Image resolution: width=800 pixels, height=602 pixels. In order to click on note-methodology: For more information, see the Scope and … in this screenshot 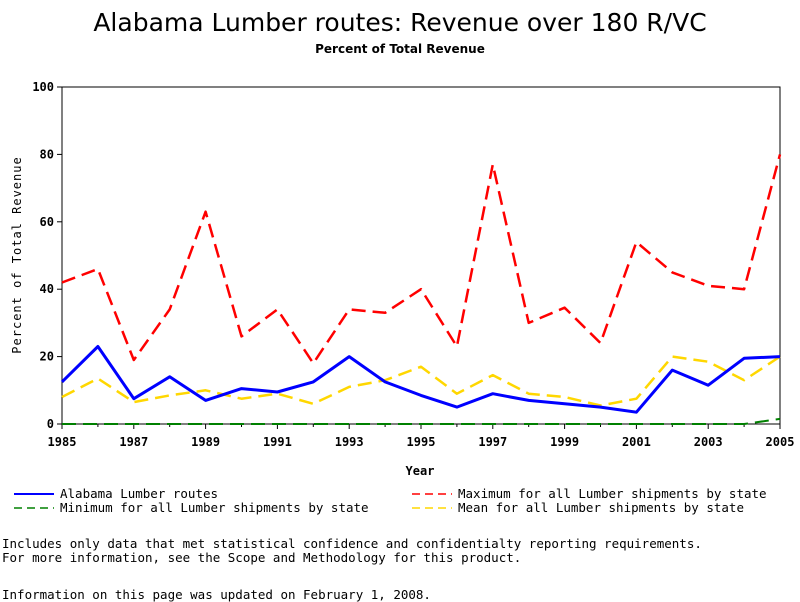, I will do `click(262, 557)`.